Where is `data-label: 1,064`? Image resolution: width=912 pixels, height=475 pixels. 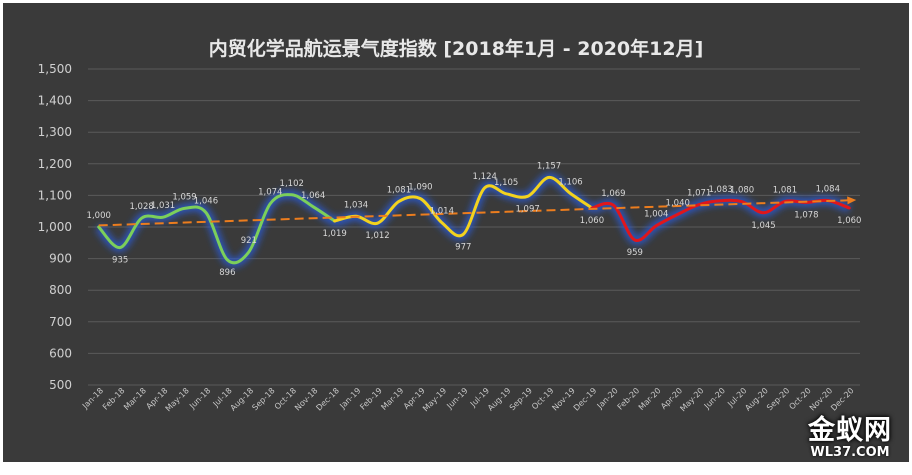 data-label: 1,064 is located at coordinates (313, 196).